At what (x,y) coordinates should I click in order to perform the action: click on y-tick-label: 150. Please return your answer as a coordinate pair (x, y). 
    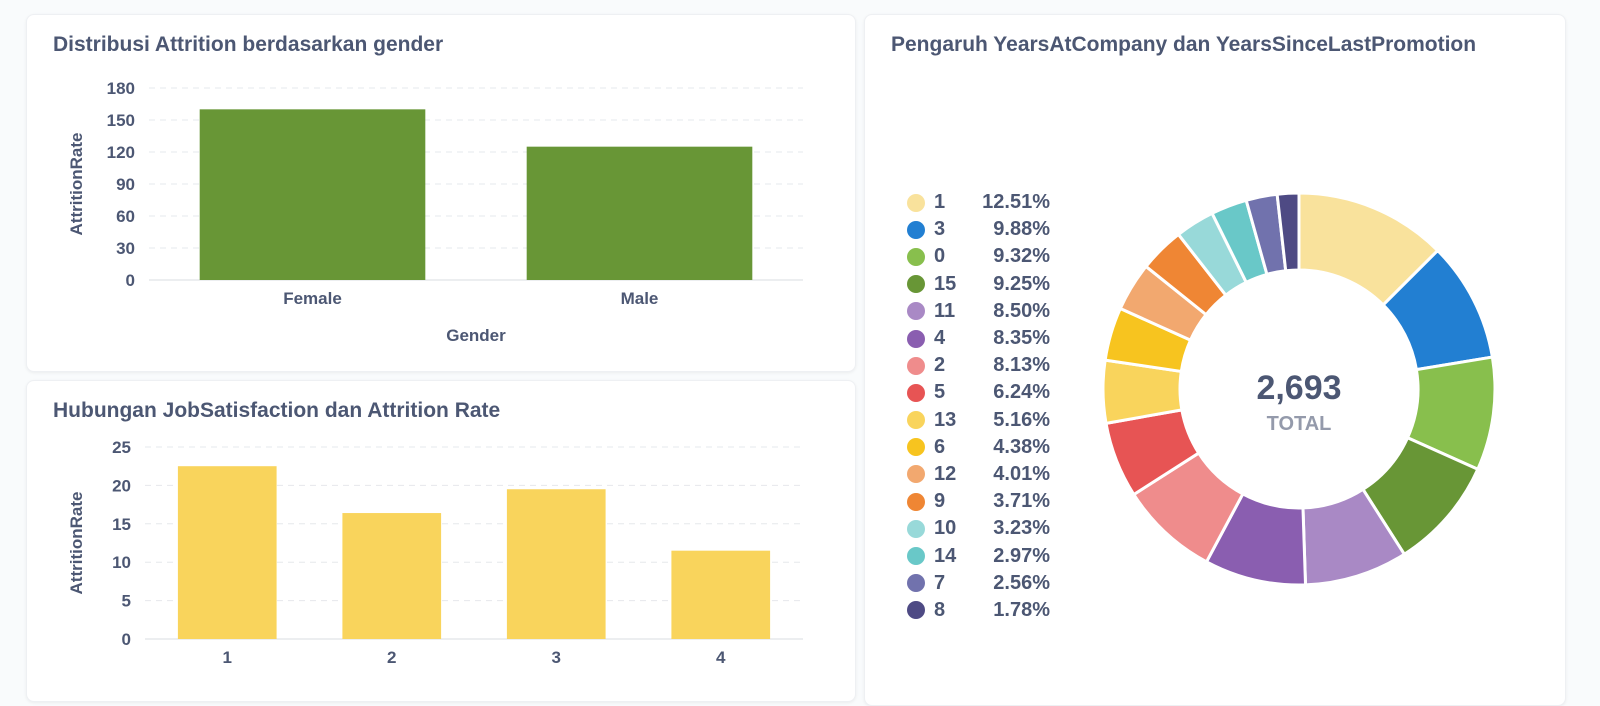
    Looking at the image, I should click on (121, 120).